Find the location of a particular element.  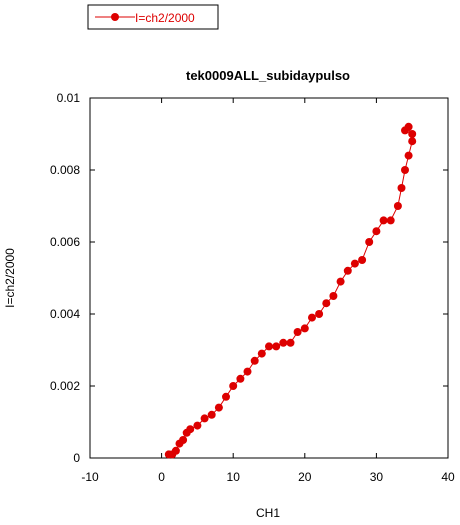

chart-title: tek0009ALL_subidaypulso is located at coordinates (268, 75).